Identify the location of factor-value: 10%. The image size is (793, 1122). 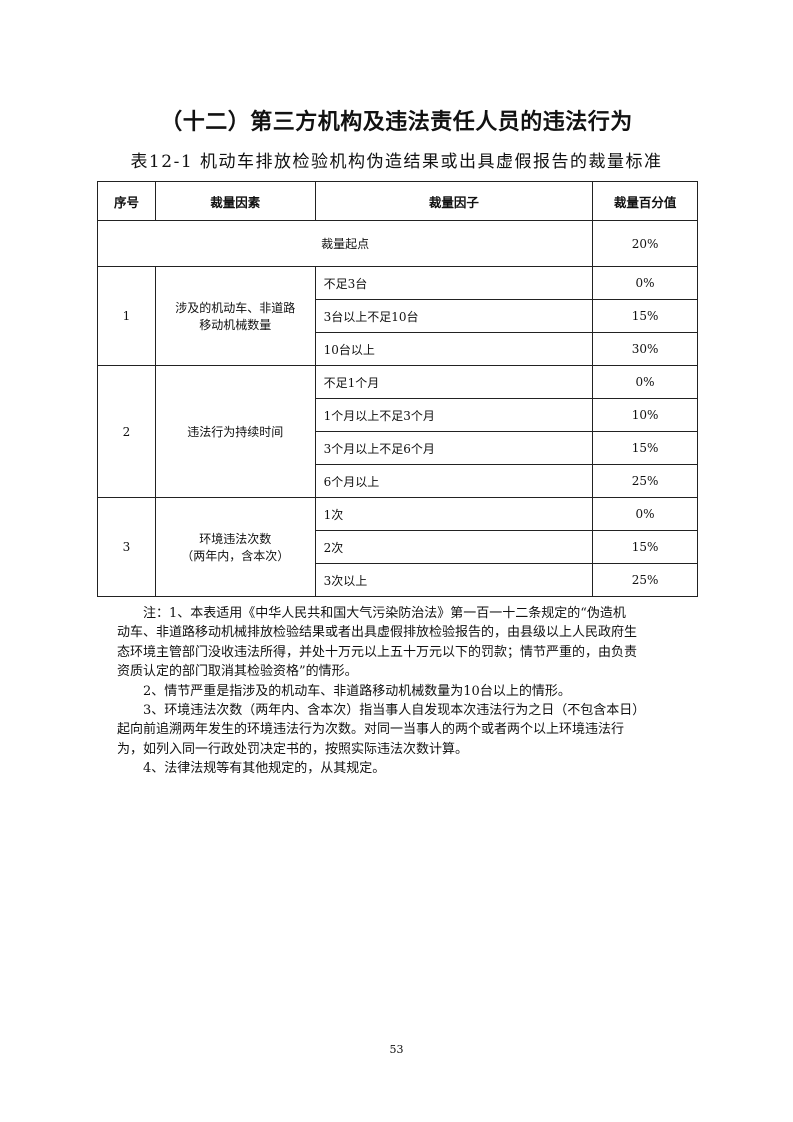
(645, 415).